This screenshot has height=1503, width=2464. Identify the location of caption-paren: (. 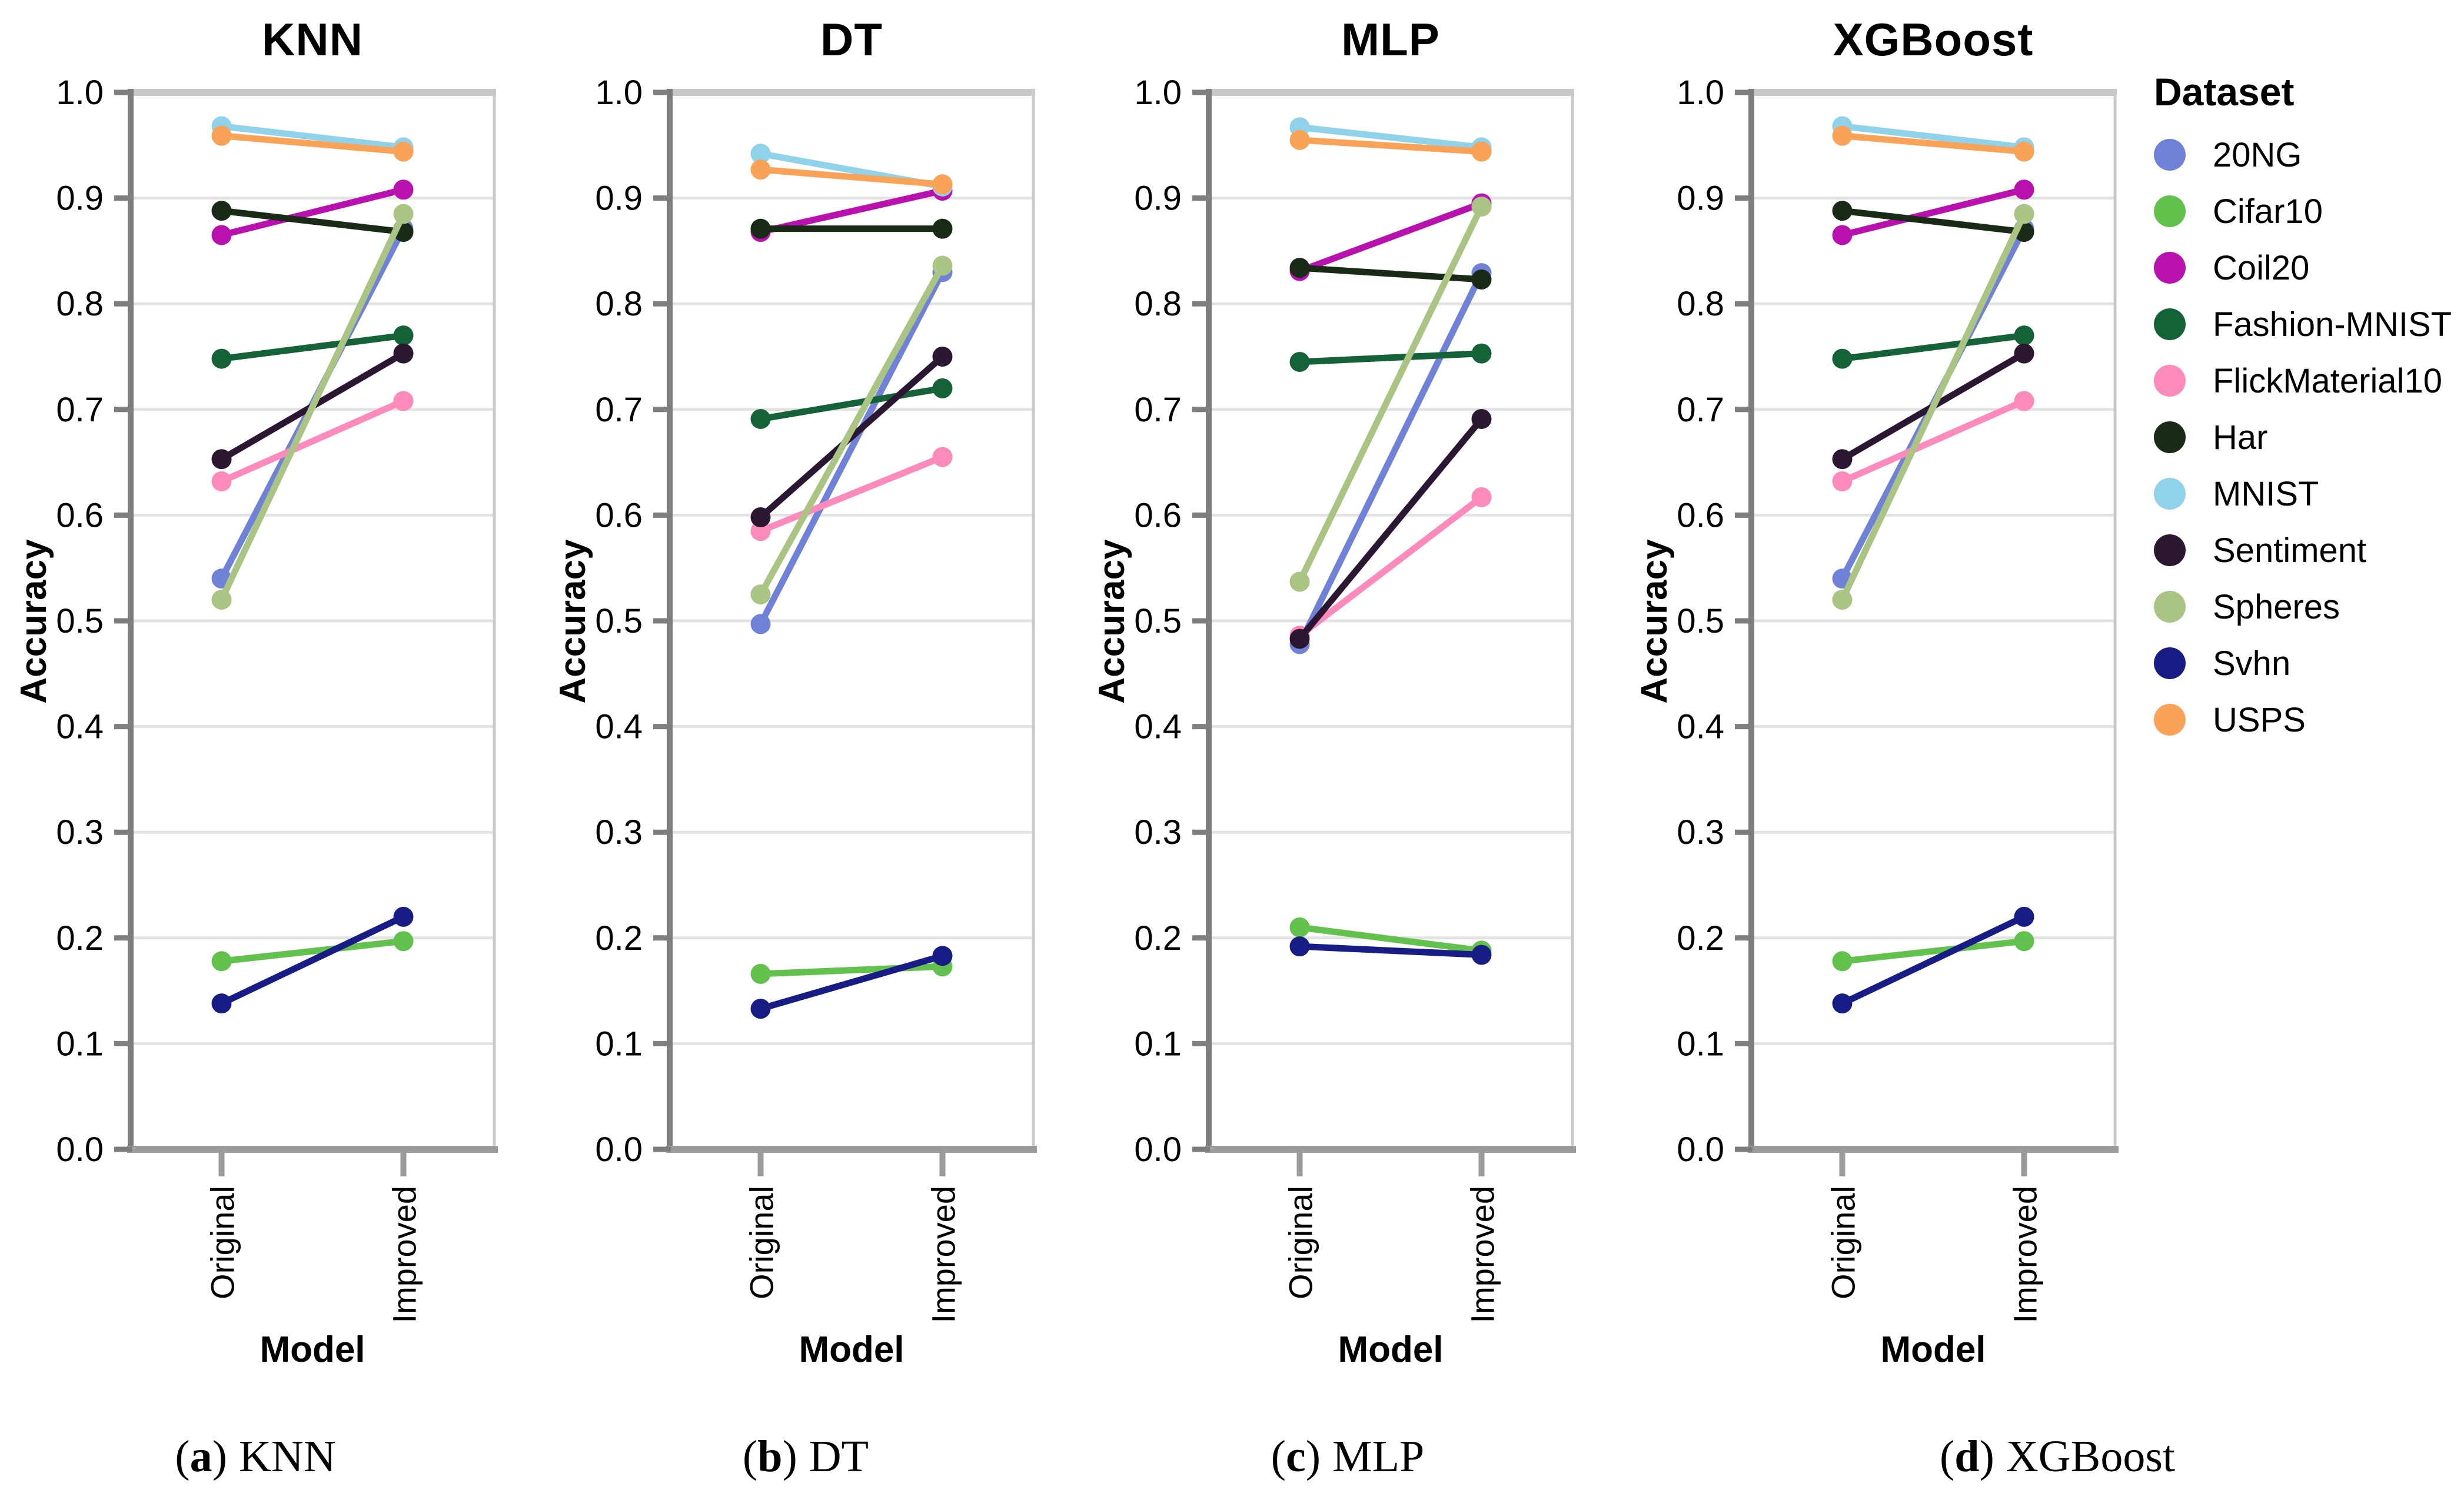
(183, 1456).